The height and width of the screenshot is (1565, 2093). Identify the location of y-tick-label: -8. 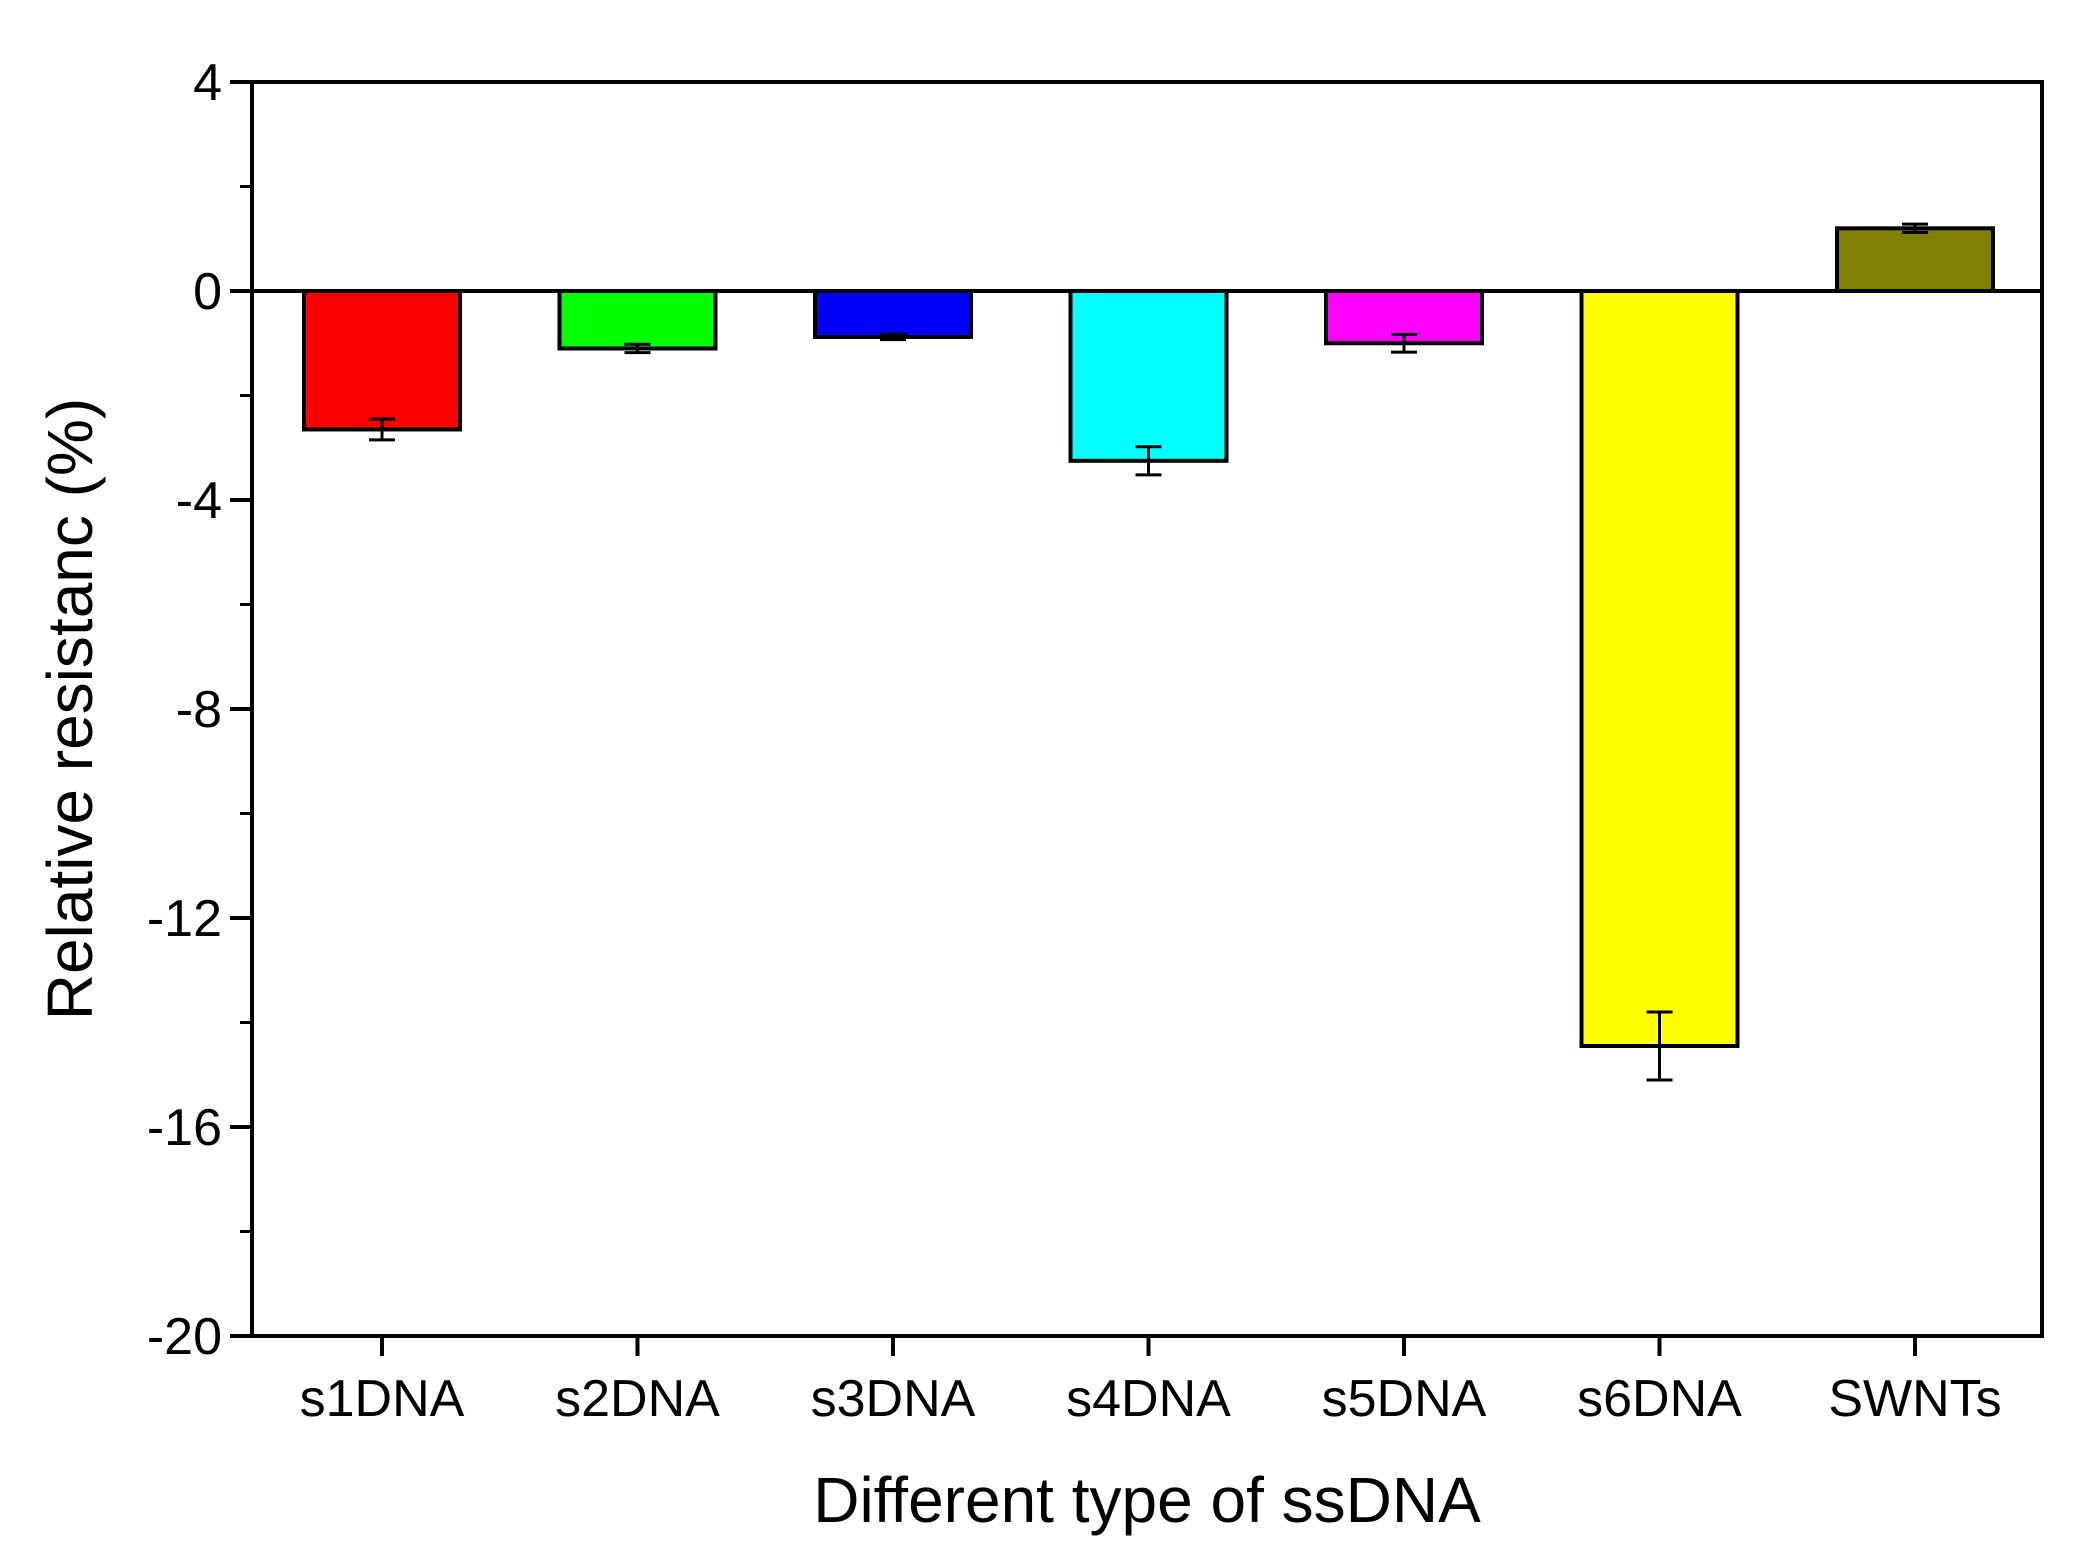
(199, 710).